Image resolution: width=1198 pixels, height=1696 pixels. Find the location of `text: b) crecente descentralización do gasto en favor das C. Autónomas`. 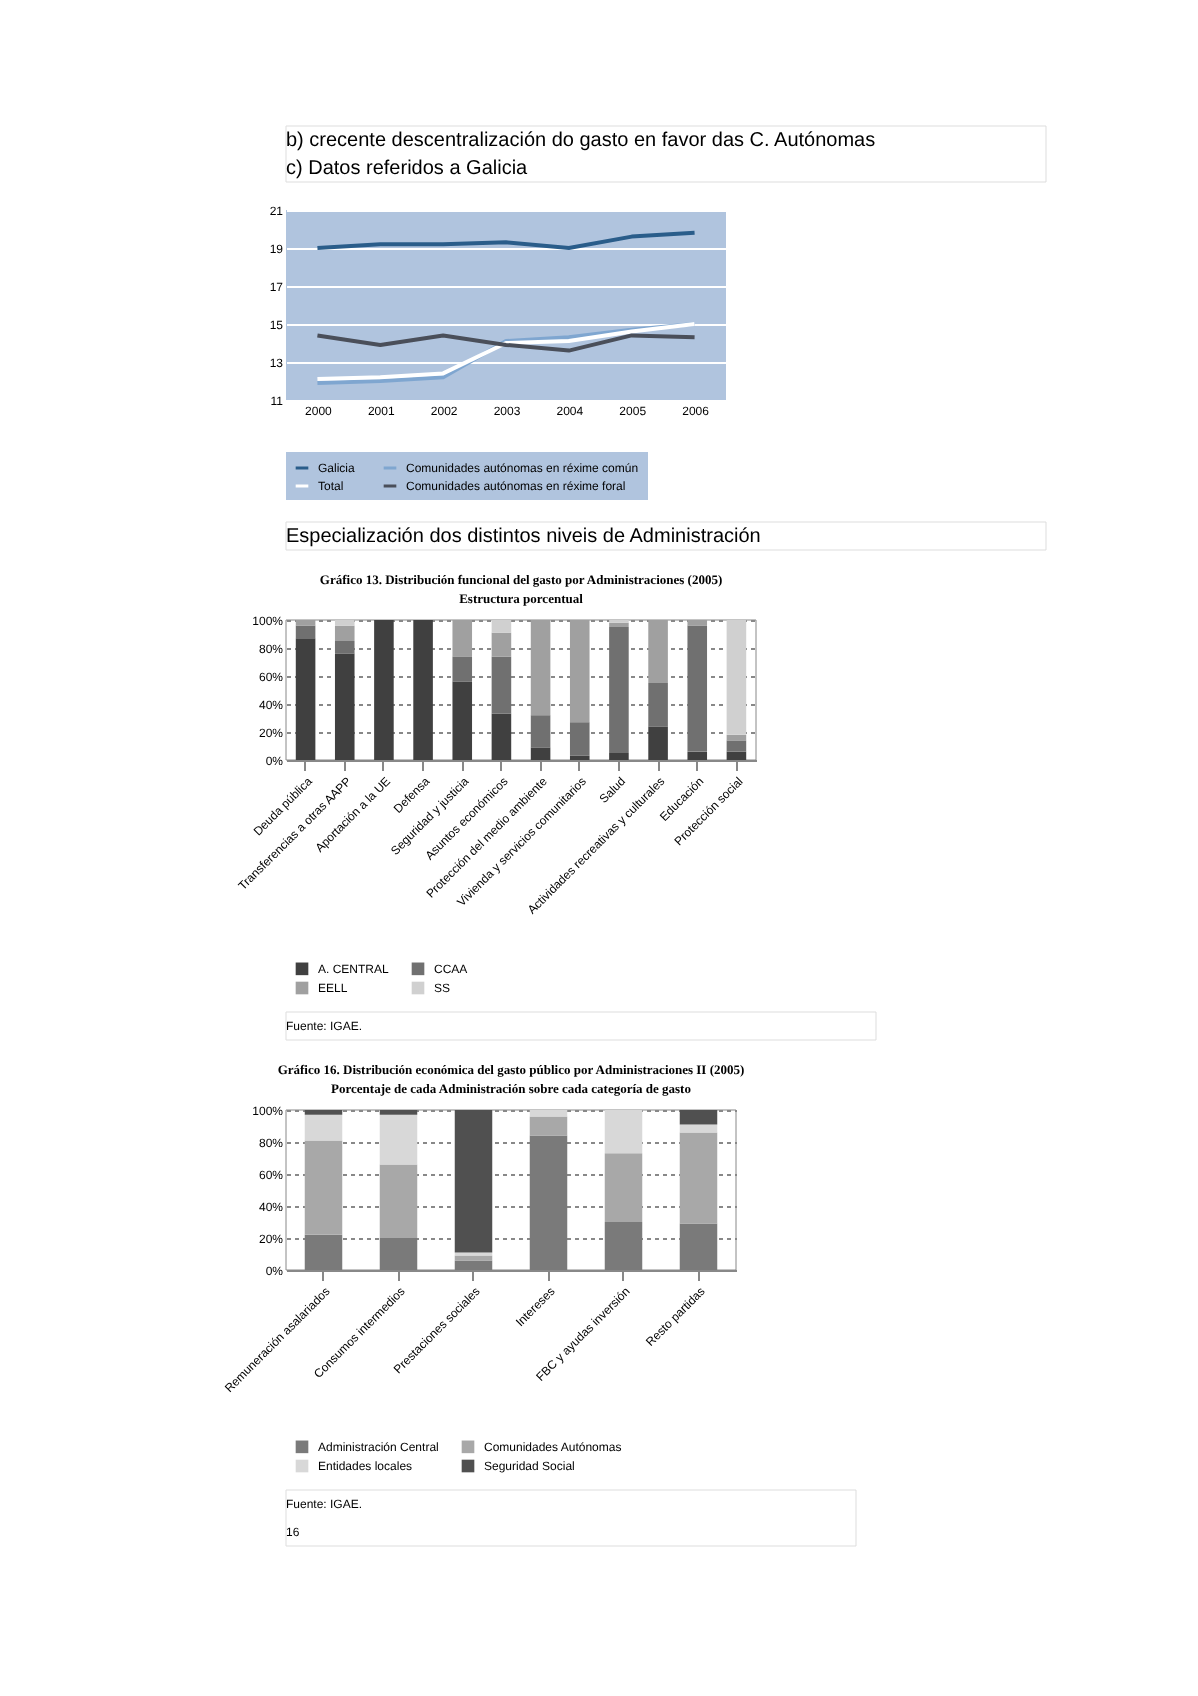

text: b) crecente descentralización do gasto en favor das C. Autónomas is located at coordinates (581, 141).